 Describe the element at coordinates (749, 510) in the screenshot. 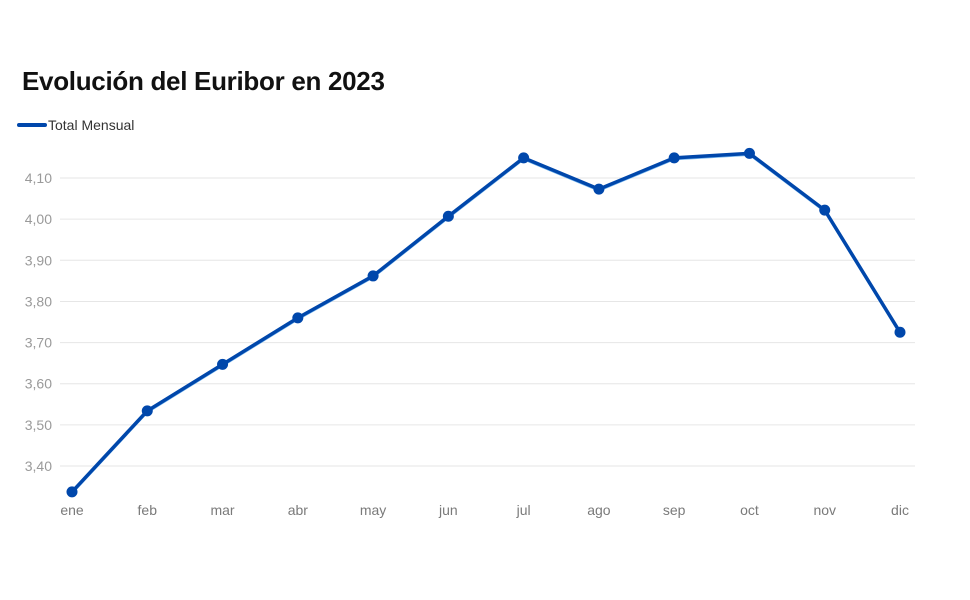

I see `x-tick-label: oct` at that location.